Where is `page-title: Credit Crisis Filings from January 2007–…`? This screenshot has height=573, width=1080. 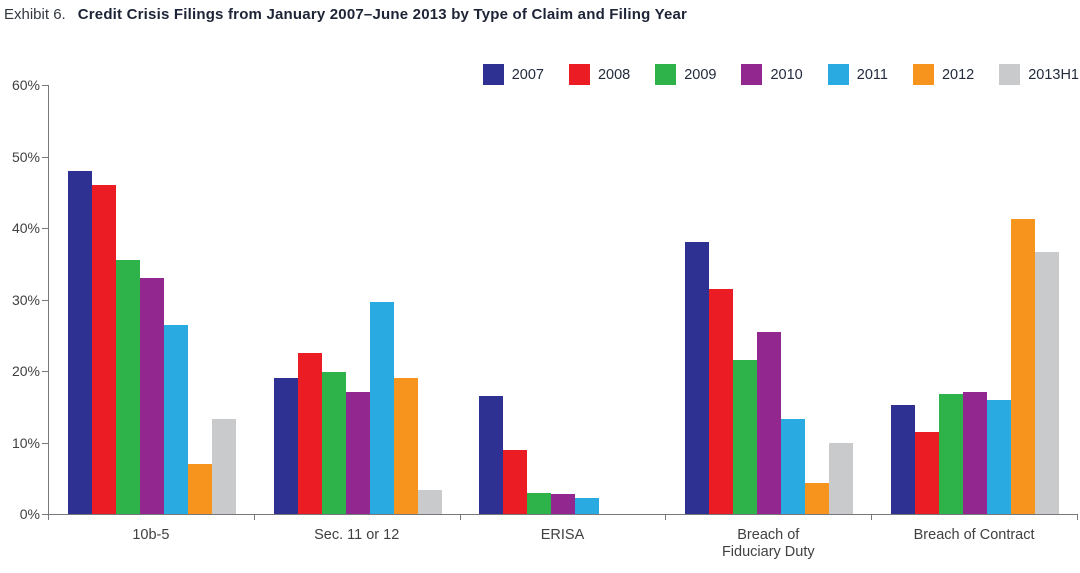 page-title: Credit Crisis Filings from January 2007–… is located at coordinates (382, 14).